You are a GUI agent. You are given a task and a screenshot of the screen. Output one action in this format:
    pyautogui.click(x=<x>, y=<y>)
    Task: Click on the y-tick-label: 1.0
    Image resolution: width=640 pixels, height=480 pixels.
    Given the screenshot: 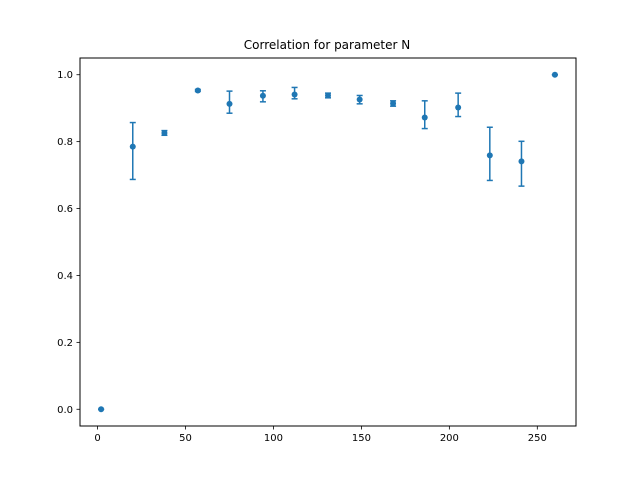 What is the action you would take?
    pyautogui.click(x=65, y=75)
    